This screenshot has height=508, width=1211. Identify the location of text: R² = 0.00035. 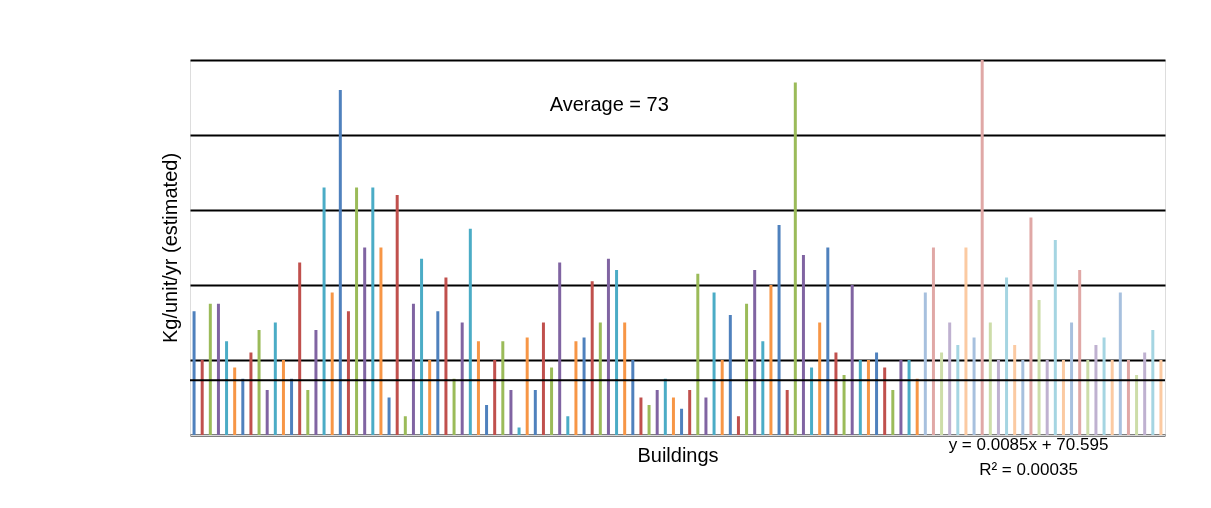
(1028, 469).